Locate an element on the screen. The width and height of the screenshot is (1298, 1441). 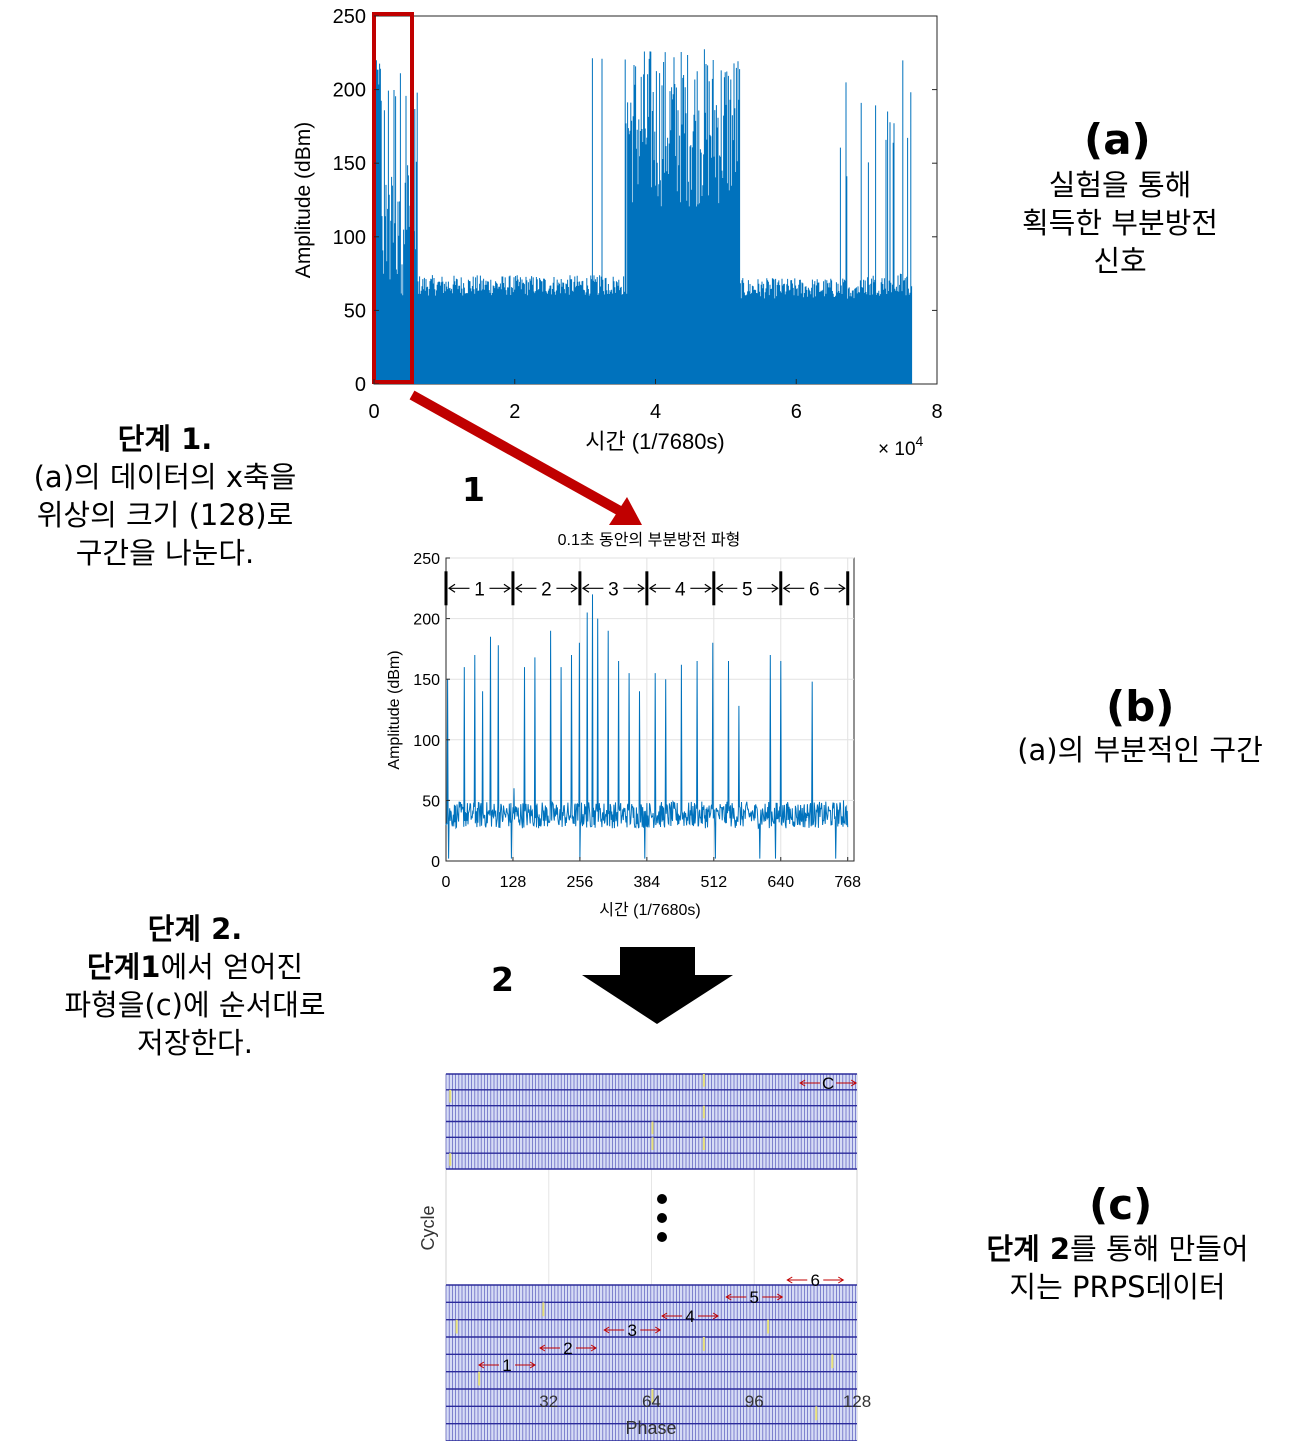
panel-a-highlight-box is located at coordinates (393, 198).